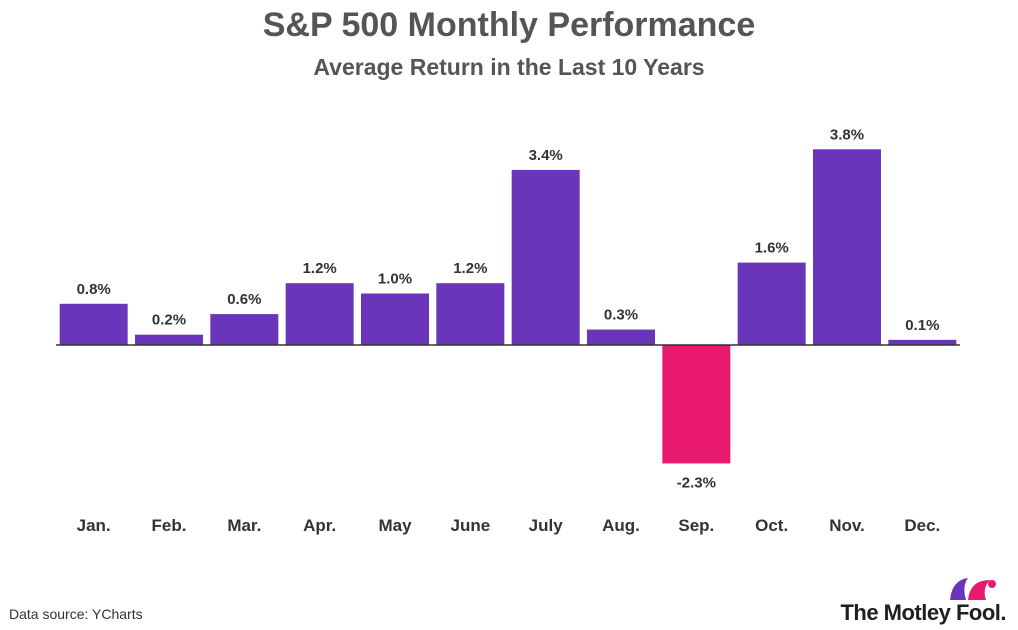  I want to click on bar-june, so click(470, 314).